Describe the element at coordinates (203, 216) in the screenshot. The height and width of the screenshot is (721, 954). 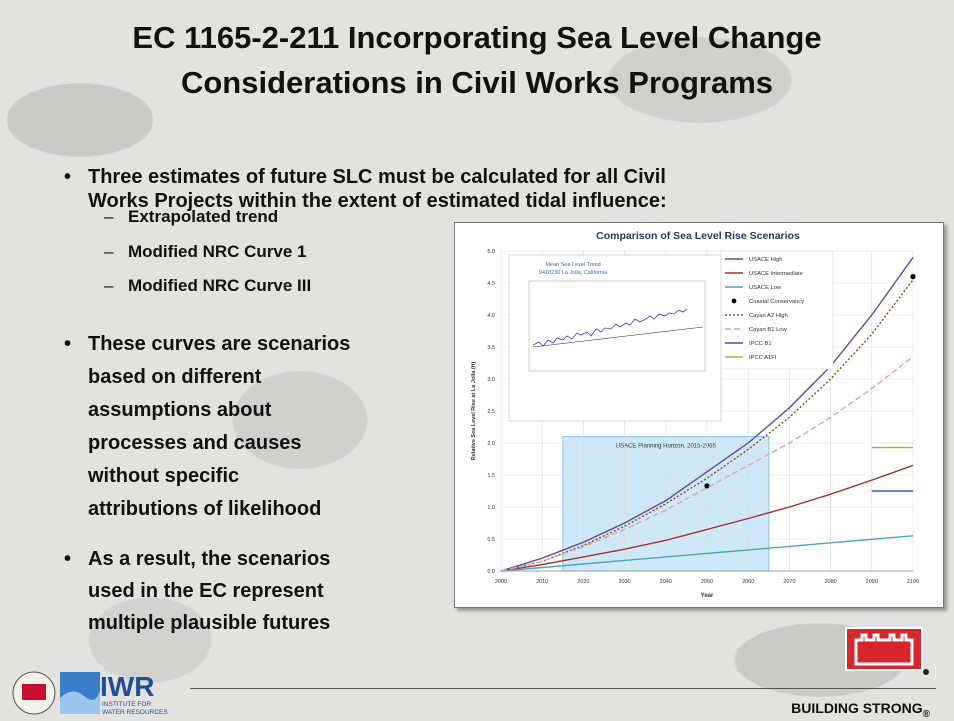
I see `sub-text: Extrapolated trend` at that location.